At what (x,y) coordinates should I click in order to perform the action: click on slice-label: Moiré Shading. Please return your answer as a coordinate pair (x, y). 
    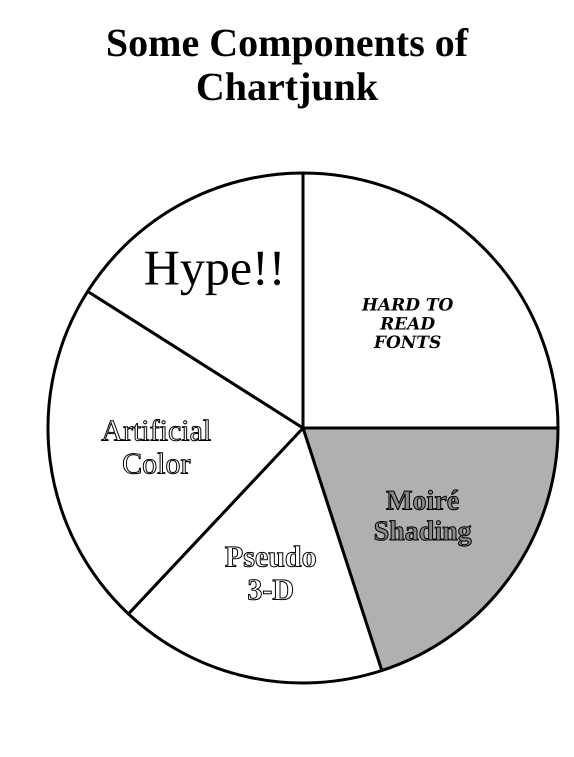
    Looking at the image, I should click on (423, 516).